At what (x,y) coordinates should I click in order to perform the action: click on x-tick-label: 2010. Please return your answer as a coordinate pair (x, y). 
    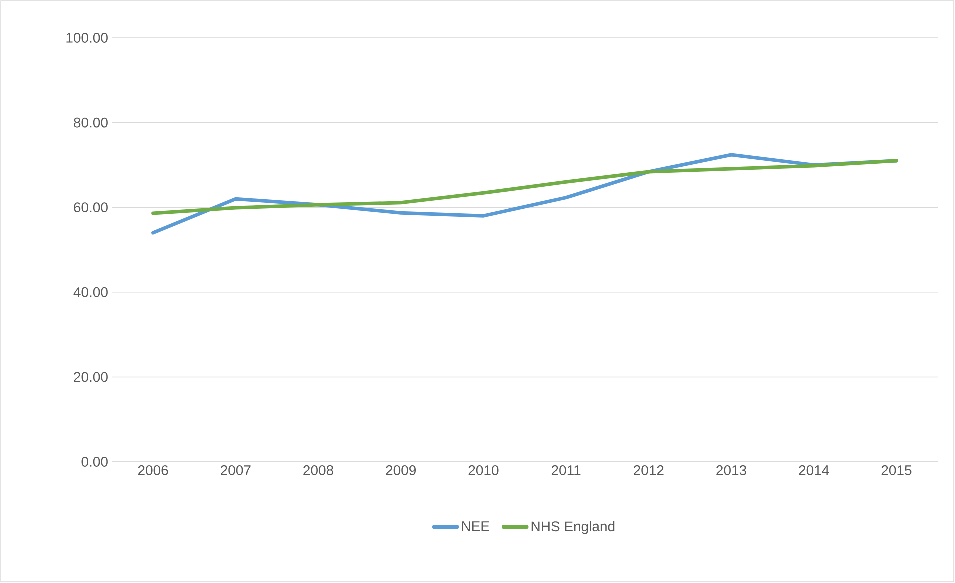
    Looking at the image, I should click on (483, 471).